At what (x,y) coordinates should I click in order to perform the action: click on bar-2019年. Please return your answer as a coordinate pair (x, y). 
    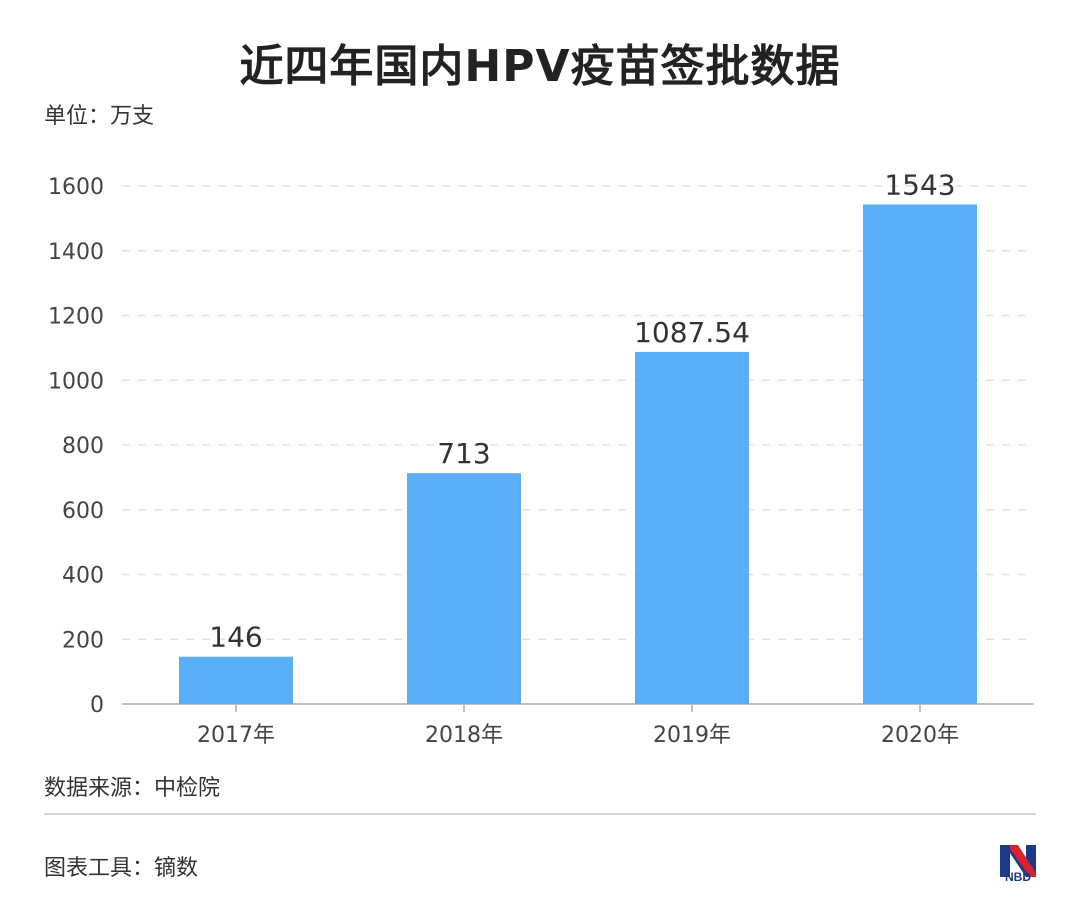
    Looking at the image, I should click on (692, 527).